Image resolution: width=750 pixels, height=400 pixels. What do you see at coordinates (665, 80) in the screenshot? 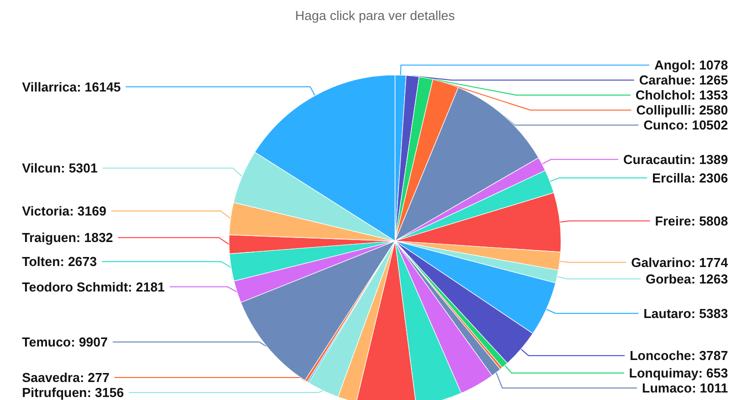
I see `slice-label: Carahue` at bounding box center [665, 80].